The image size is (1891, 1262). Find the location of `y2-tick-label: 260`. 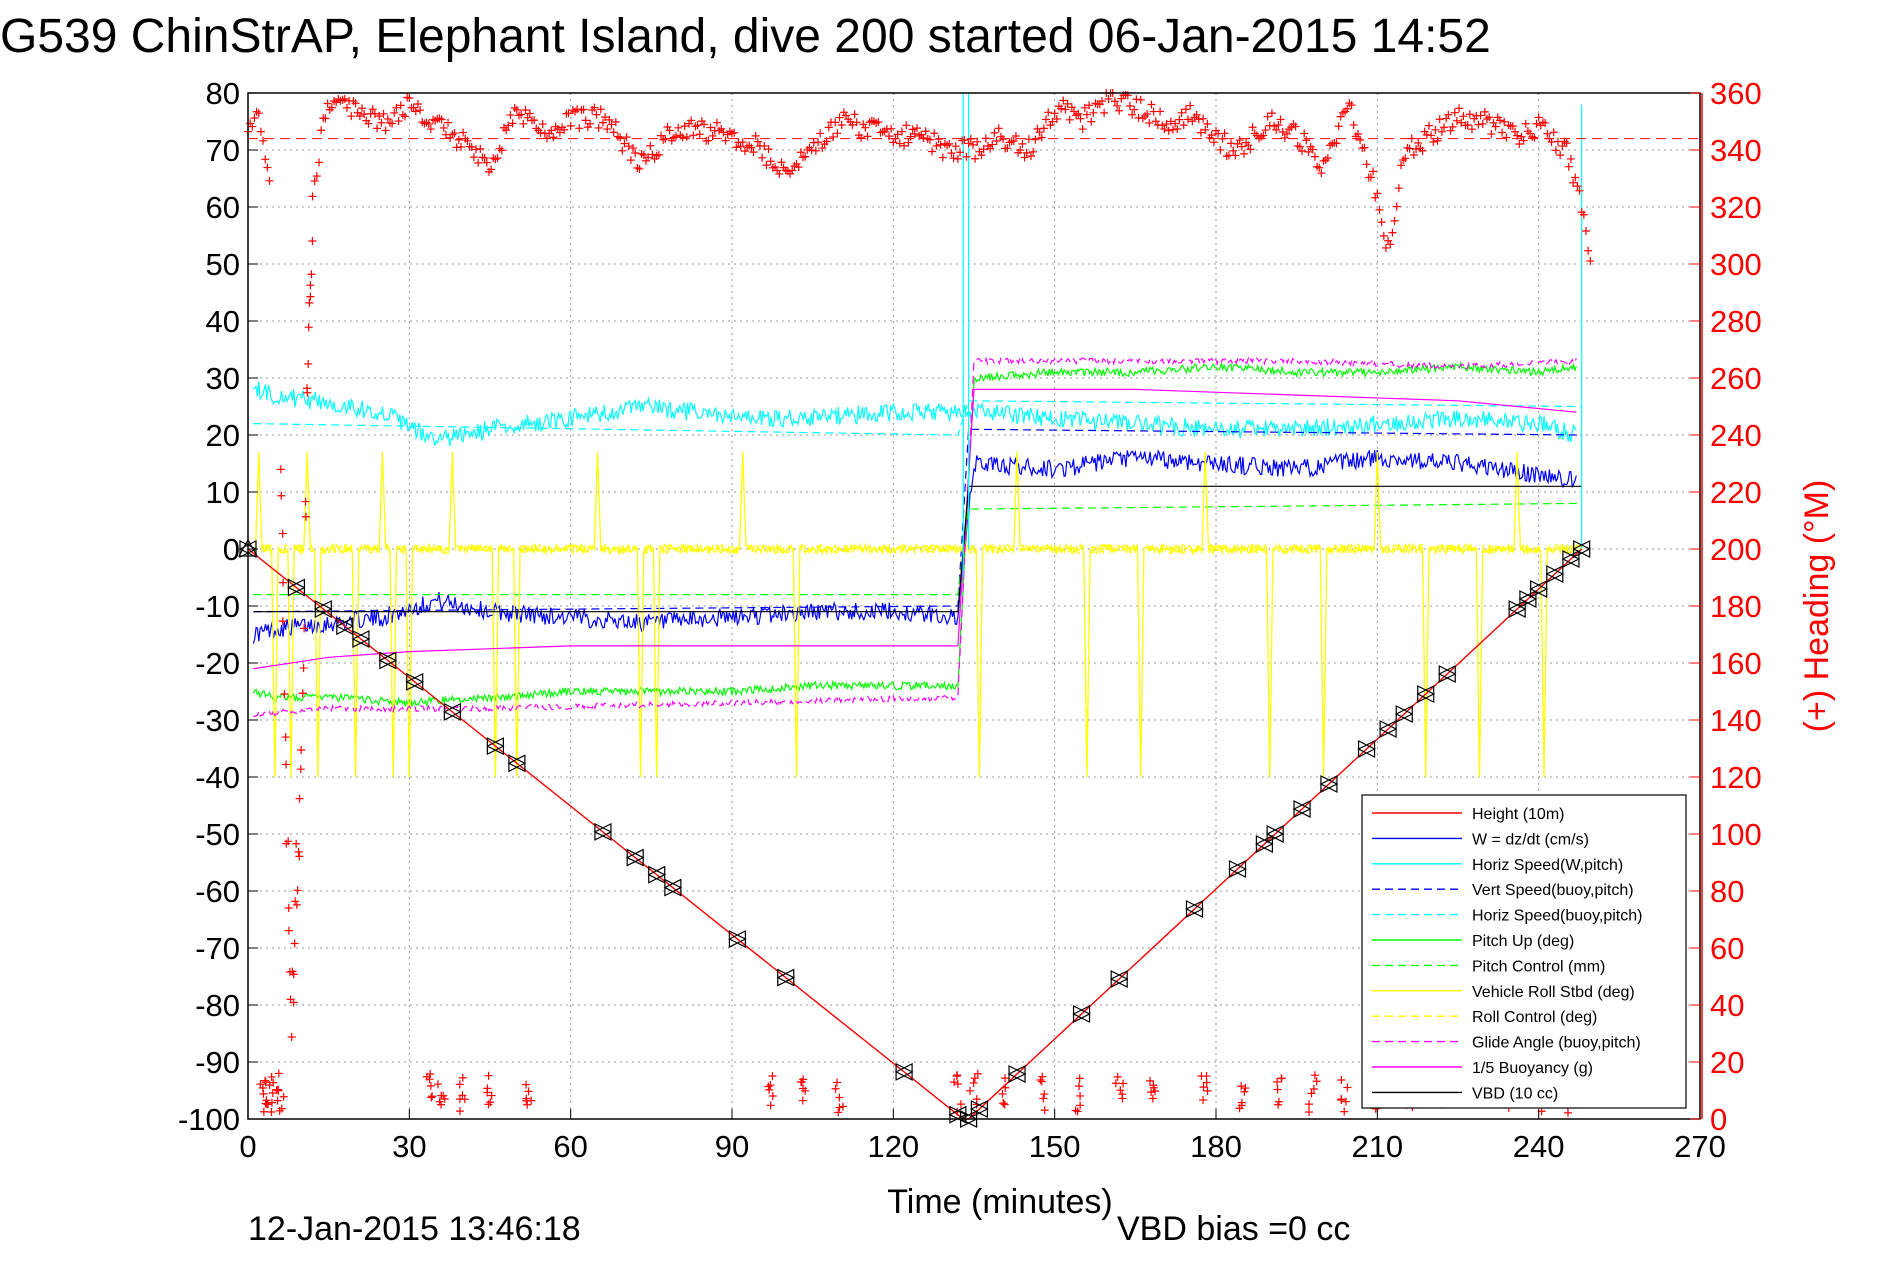

y2-tick-label: 260 is located at coordinates (1736, 378).